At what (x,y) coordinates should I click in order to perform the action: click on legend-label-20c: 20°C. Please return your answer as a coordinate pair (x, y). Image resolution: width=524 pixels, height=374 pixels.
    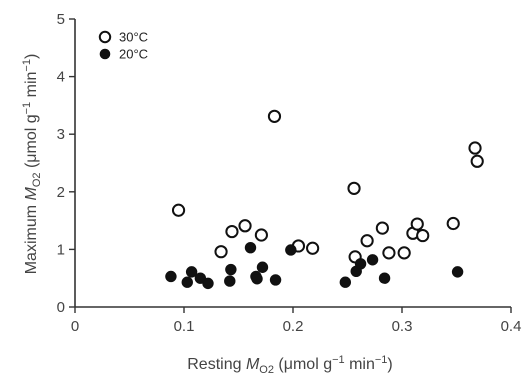
    Looking at the image, I should click on (133, 54).